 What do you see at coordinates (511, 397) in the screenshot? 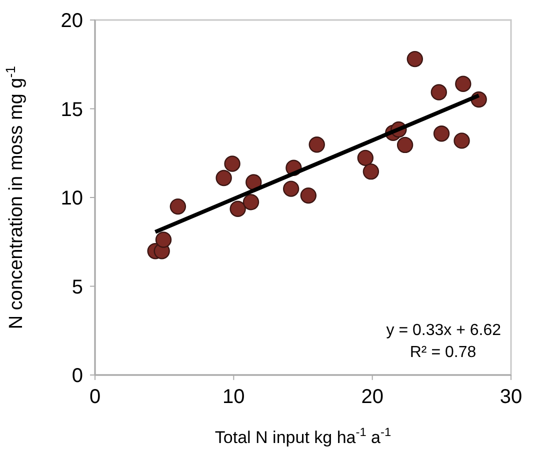
I see `x-tick-label: 30` at bounding box center [511, 397].